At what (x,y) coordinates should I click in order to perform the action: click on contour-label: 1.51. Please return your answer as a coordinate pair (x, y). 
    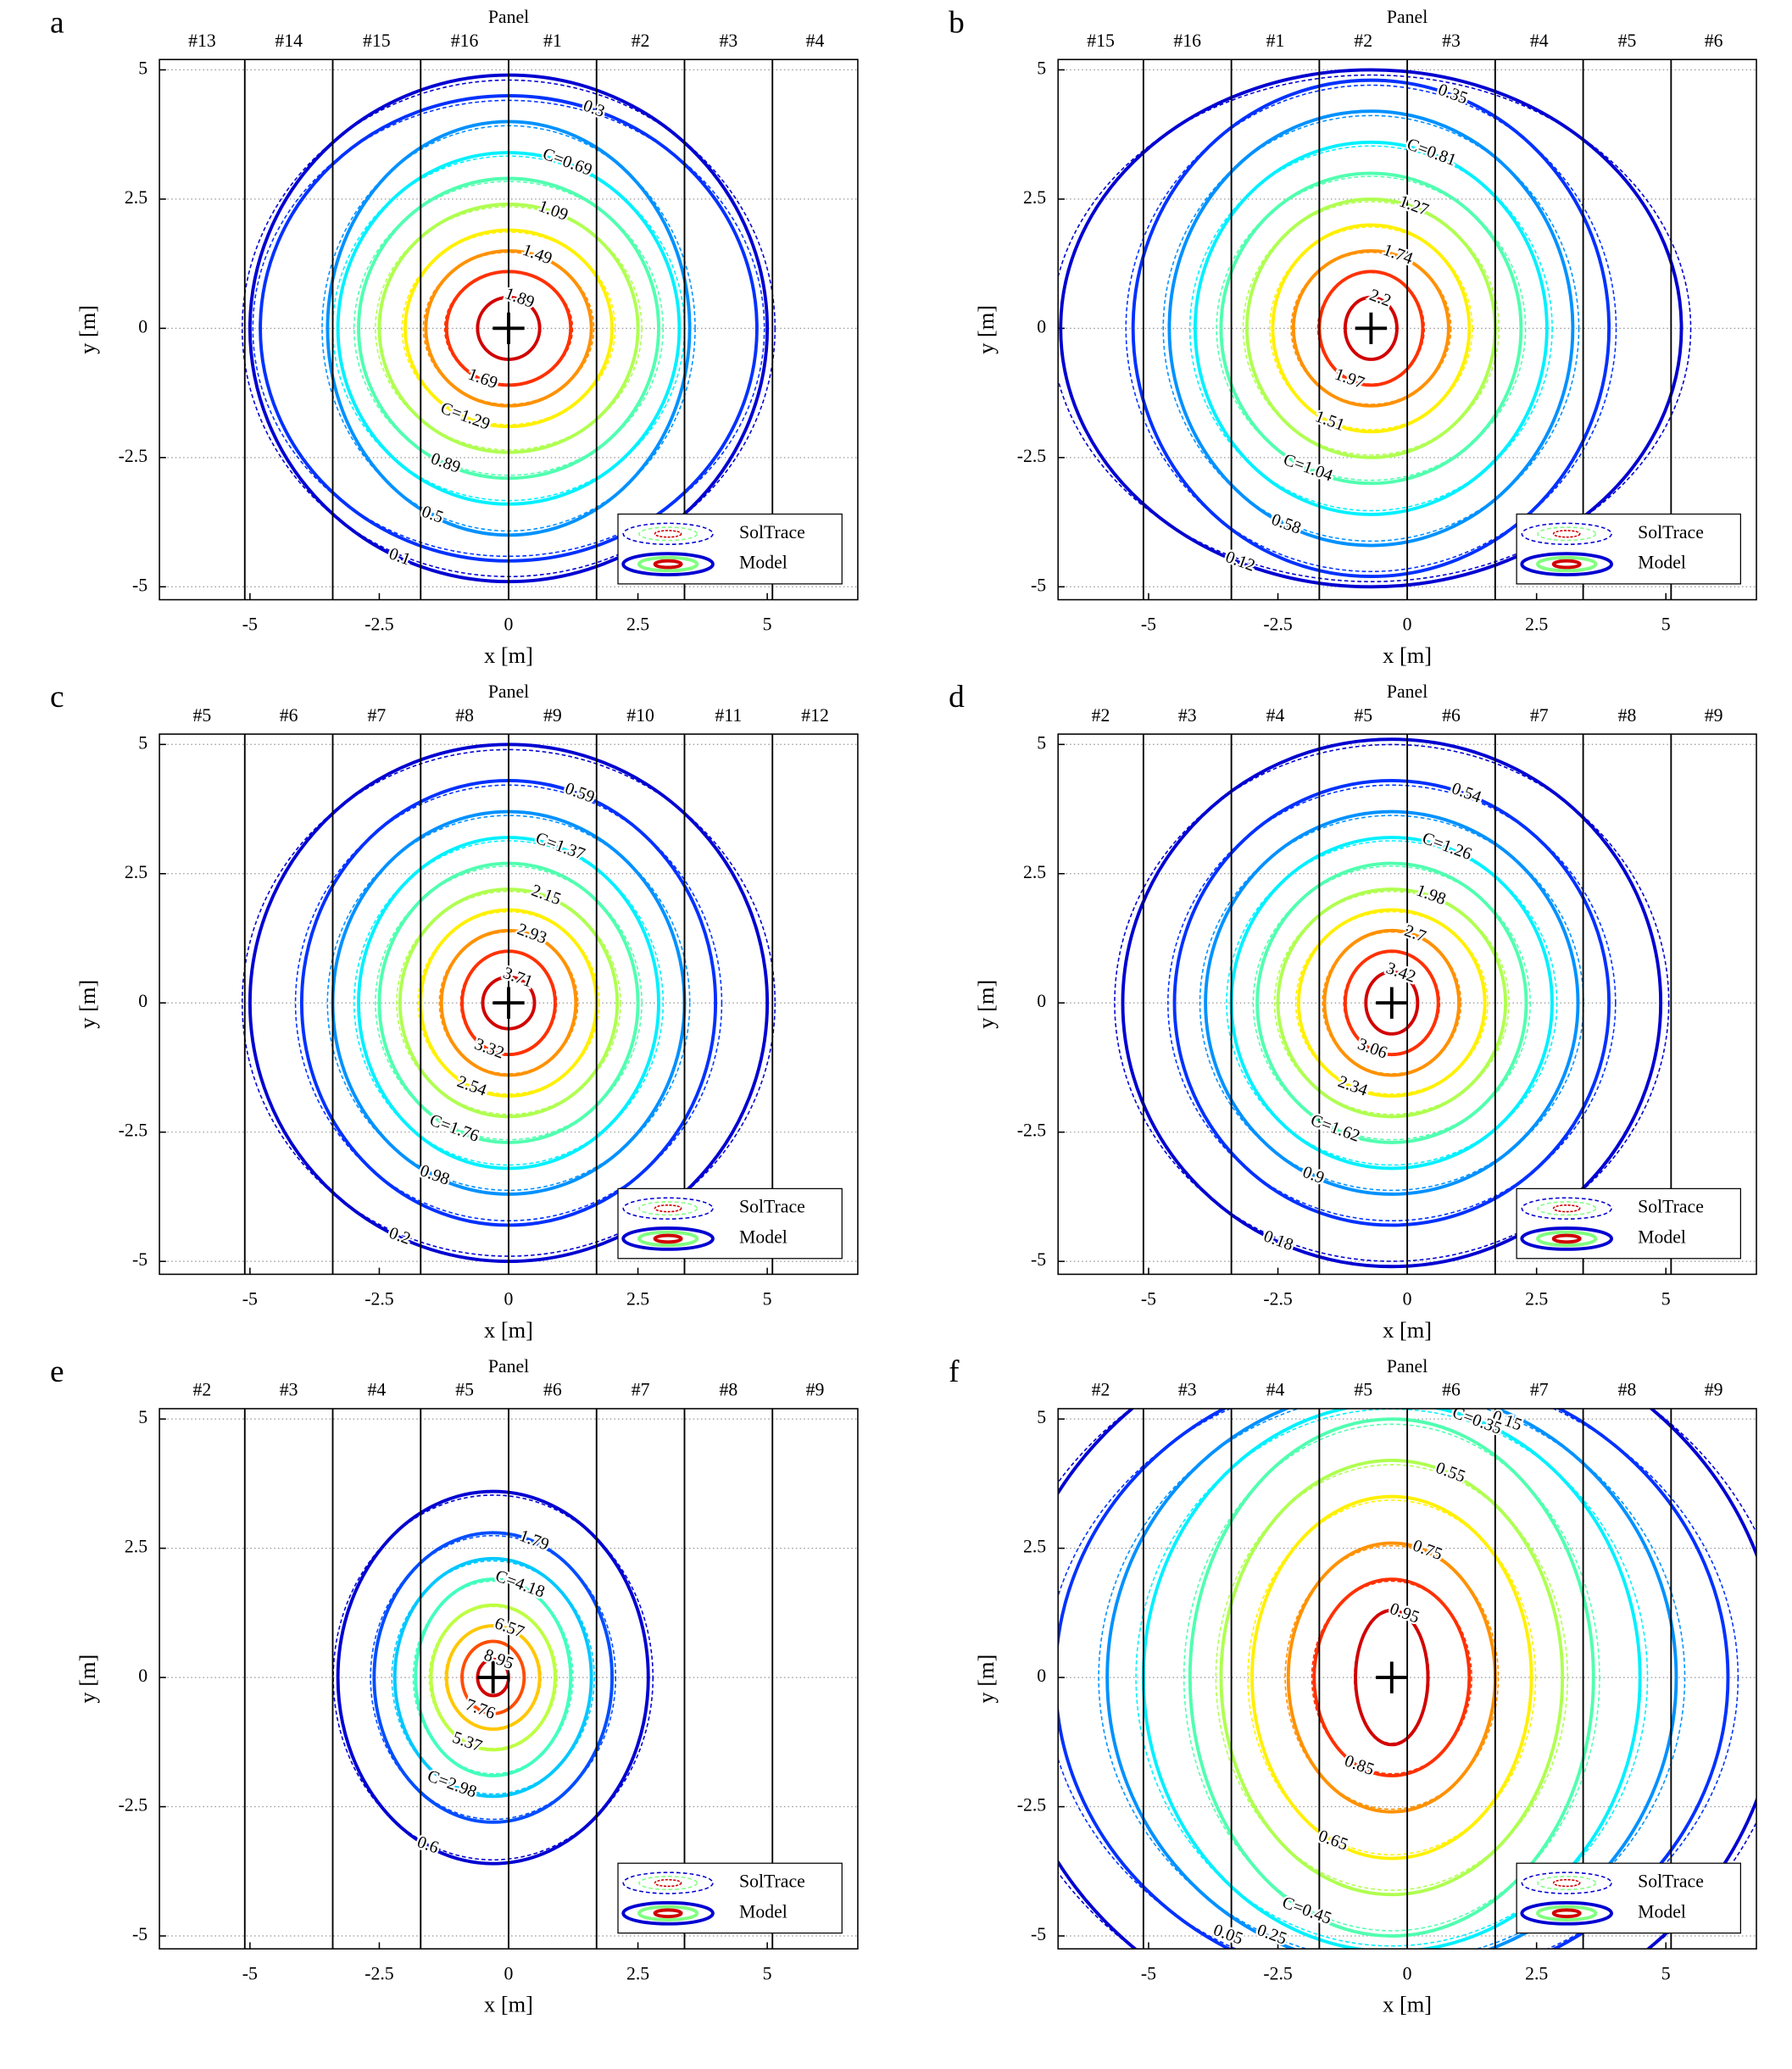
    Looking at the image, I should click on (1329, 421).